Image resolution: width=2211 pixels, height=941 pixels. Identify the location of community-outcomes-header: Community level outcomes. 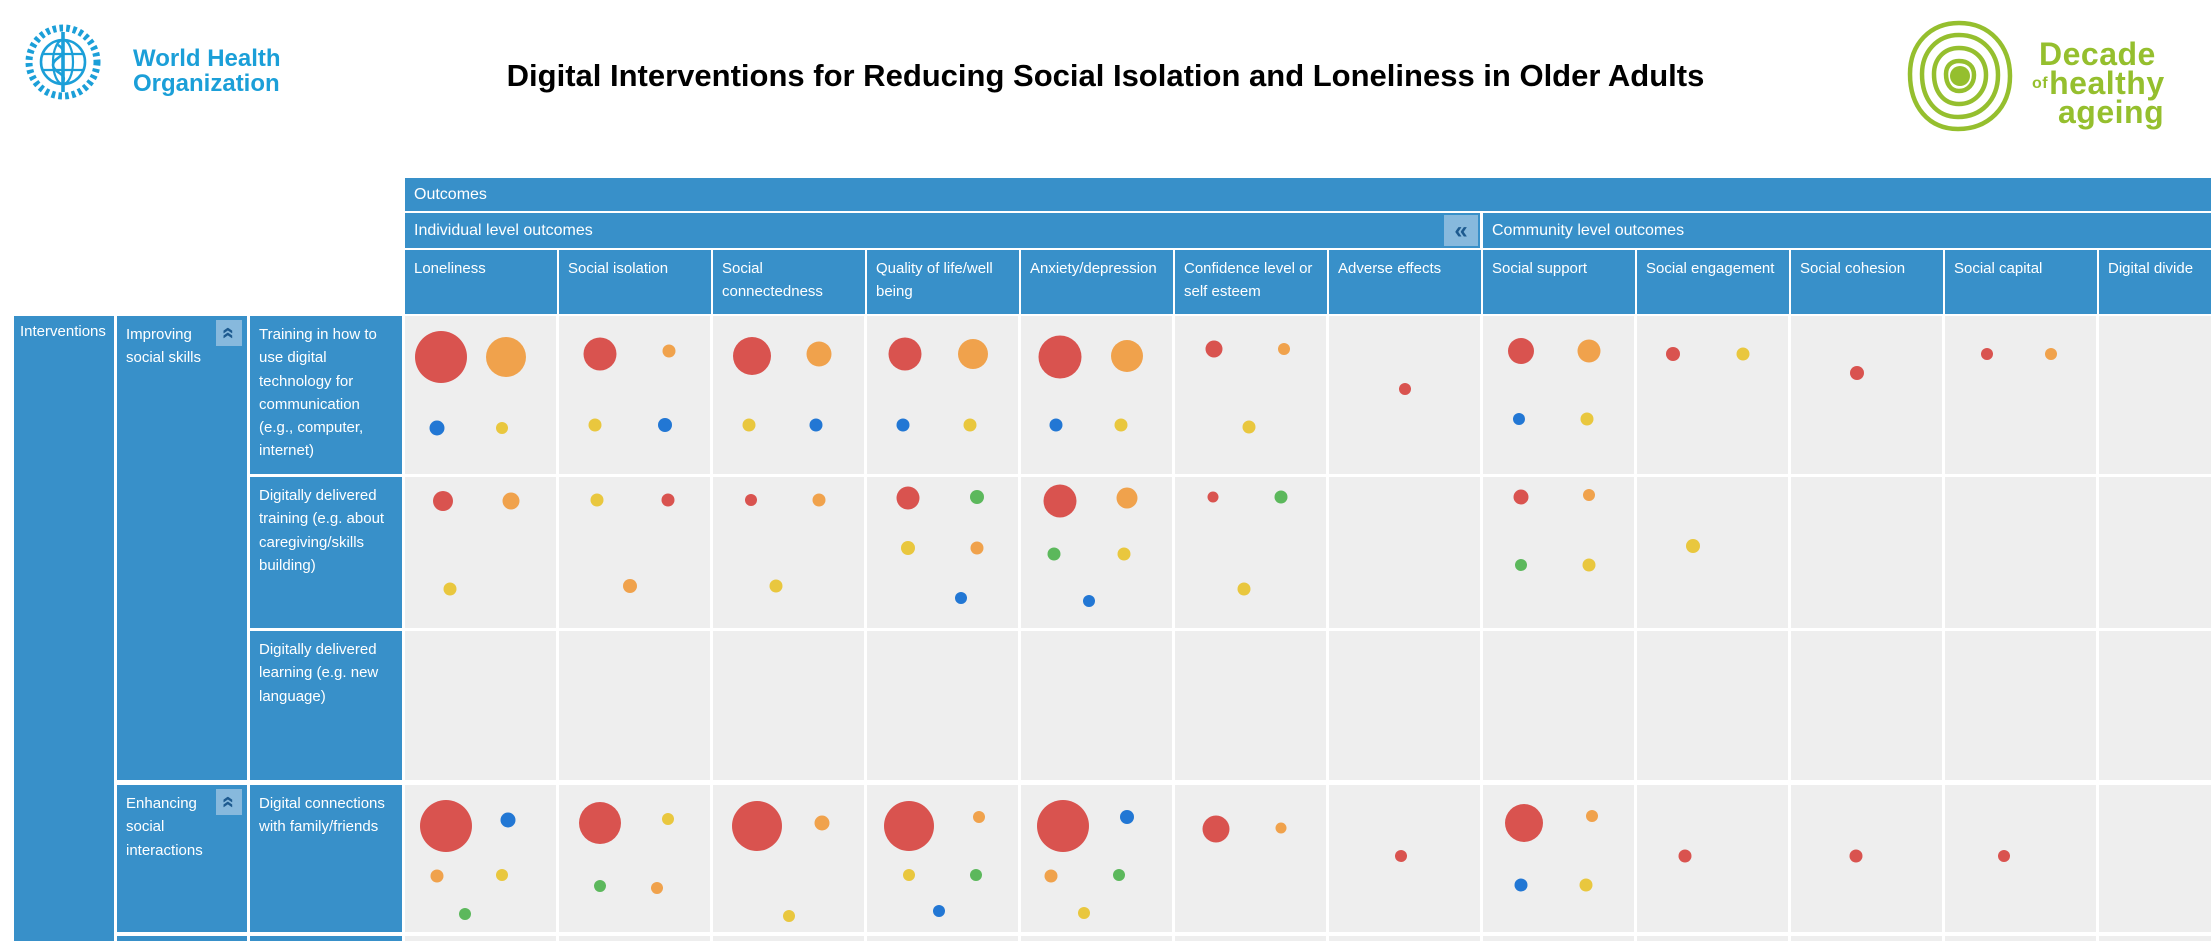
(1847, 230).